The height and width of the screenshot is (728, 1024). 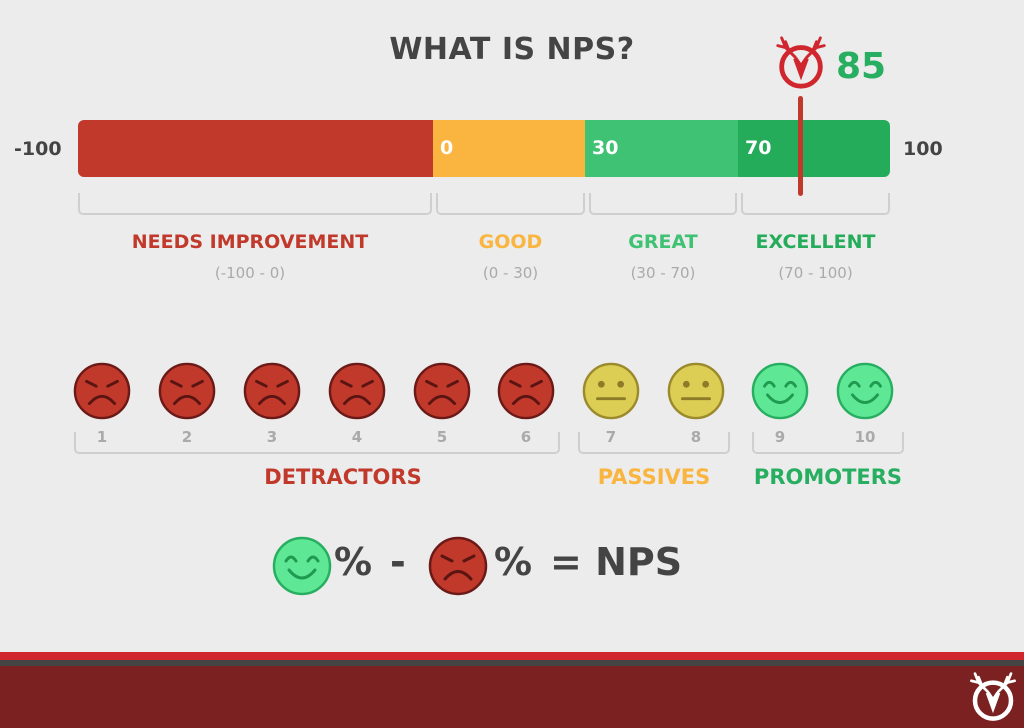 What do you see at coordinates (654, 443) in the screenshot?
I see `bracket-passives` at bounding box center [654, 443].